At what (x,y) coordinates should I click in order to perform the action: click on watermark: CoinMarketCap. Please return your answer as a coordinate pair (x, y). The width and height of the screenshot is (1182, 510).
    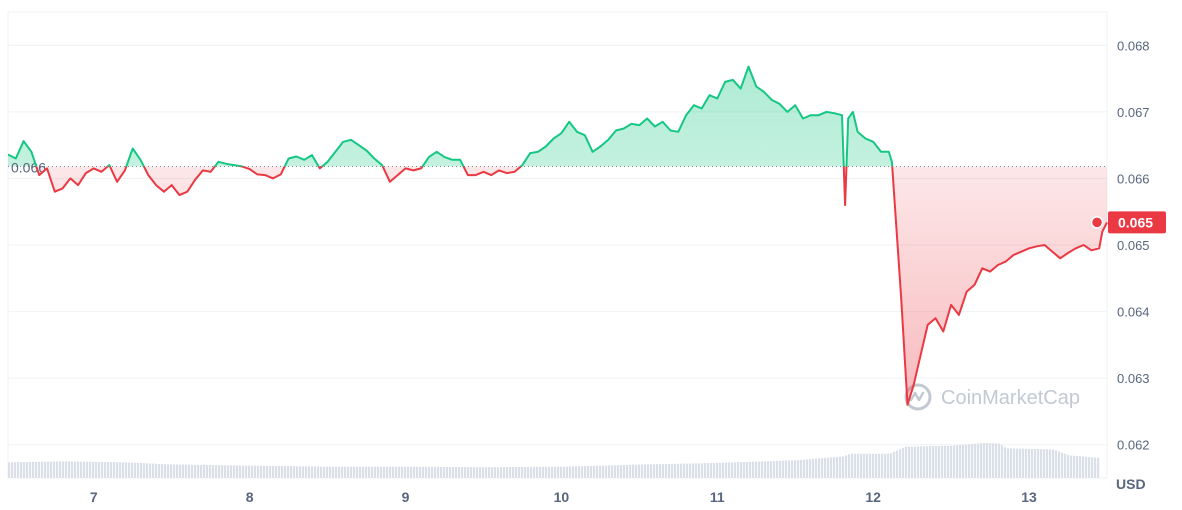
    Looking at the image, I should click on (992, 397).